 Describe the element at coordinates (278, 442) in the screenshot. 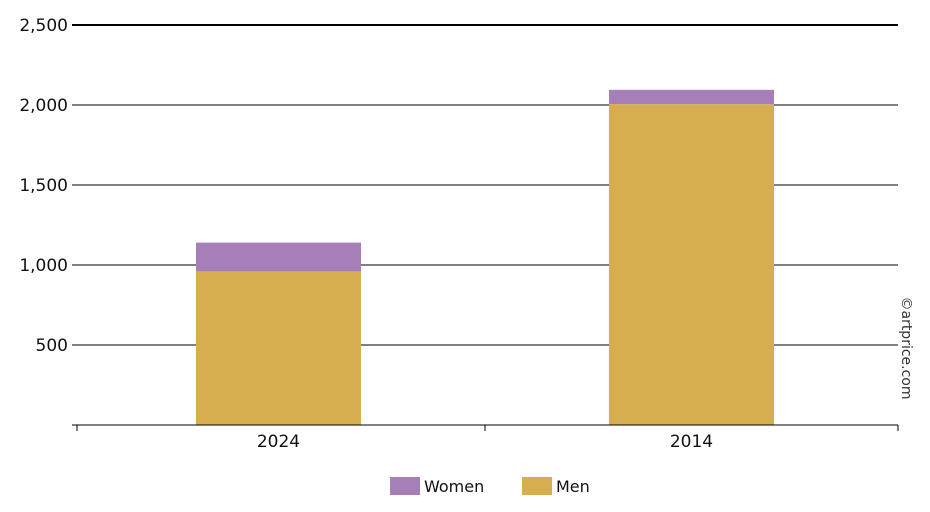

I see `x-tick-label-2024: 2024` at that location.